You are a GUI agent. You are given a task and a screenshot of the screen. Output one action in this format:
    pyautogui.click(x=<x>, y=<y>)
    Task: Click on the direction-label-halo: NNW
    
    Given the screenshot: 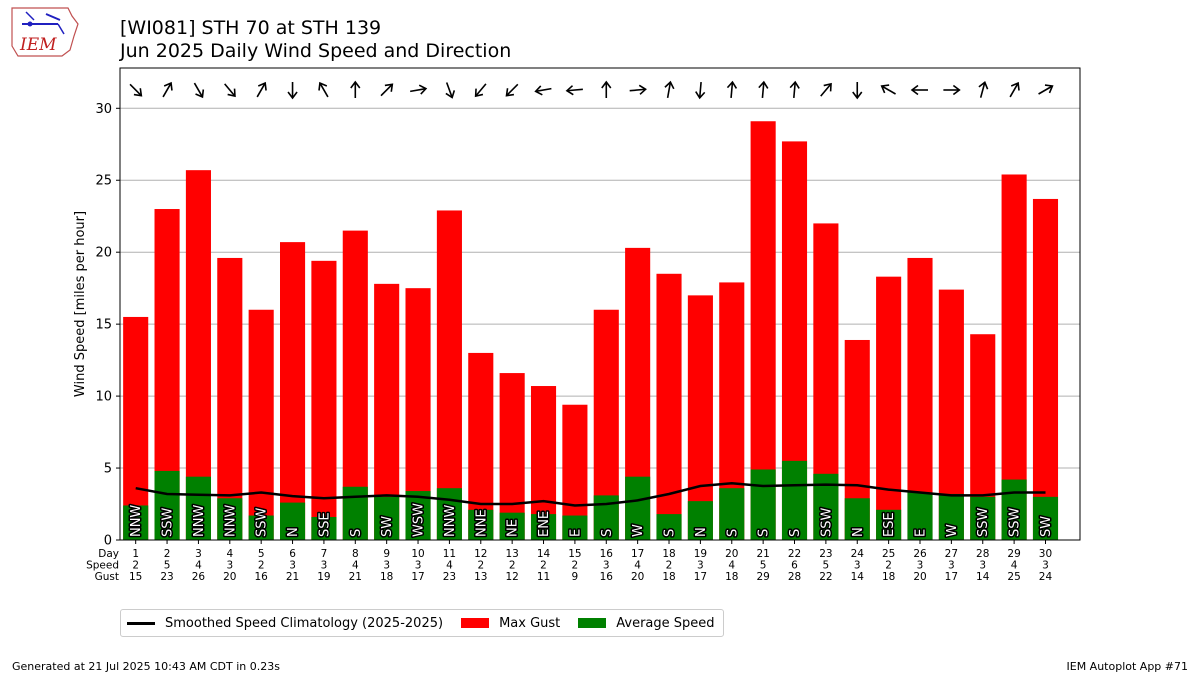 What is the action you would take?
    pyautogui.click(x=230, y=521)
    